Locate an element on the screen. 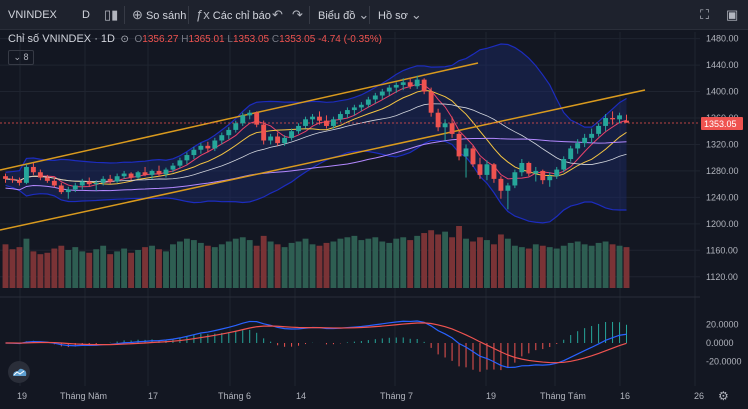 This screenshot has width=748, height=409. indicators-button: ƒx Các chỉ báo is located at coordinates (233, 15).